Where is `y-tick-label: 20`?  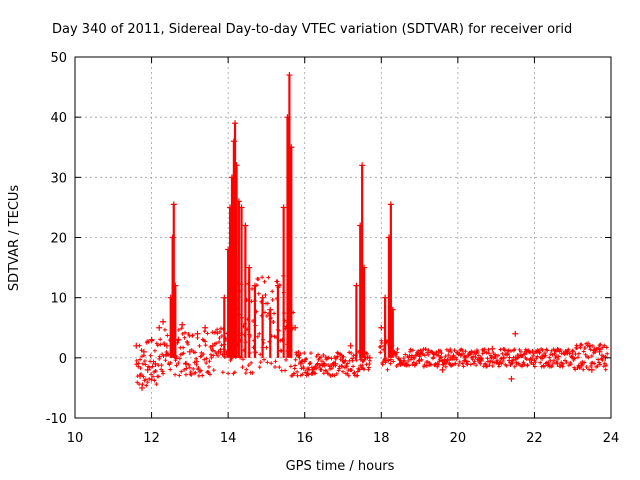
y-tick-label: 20 is located at coordinates (58, 239).